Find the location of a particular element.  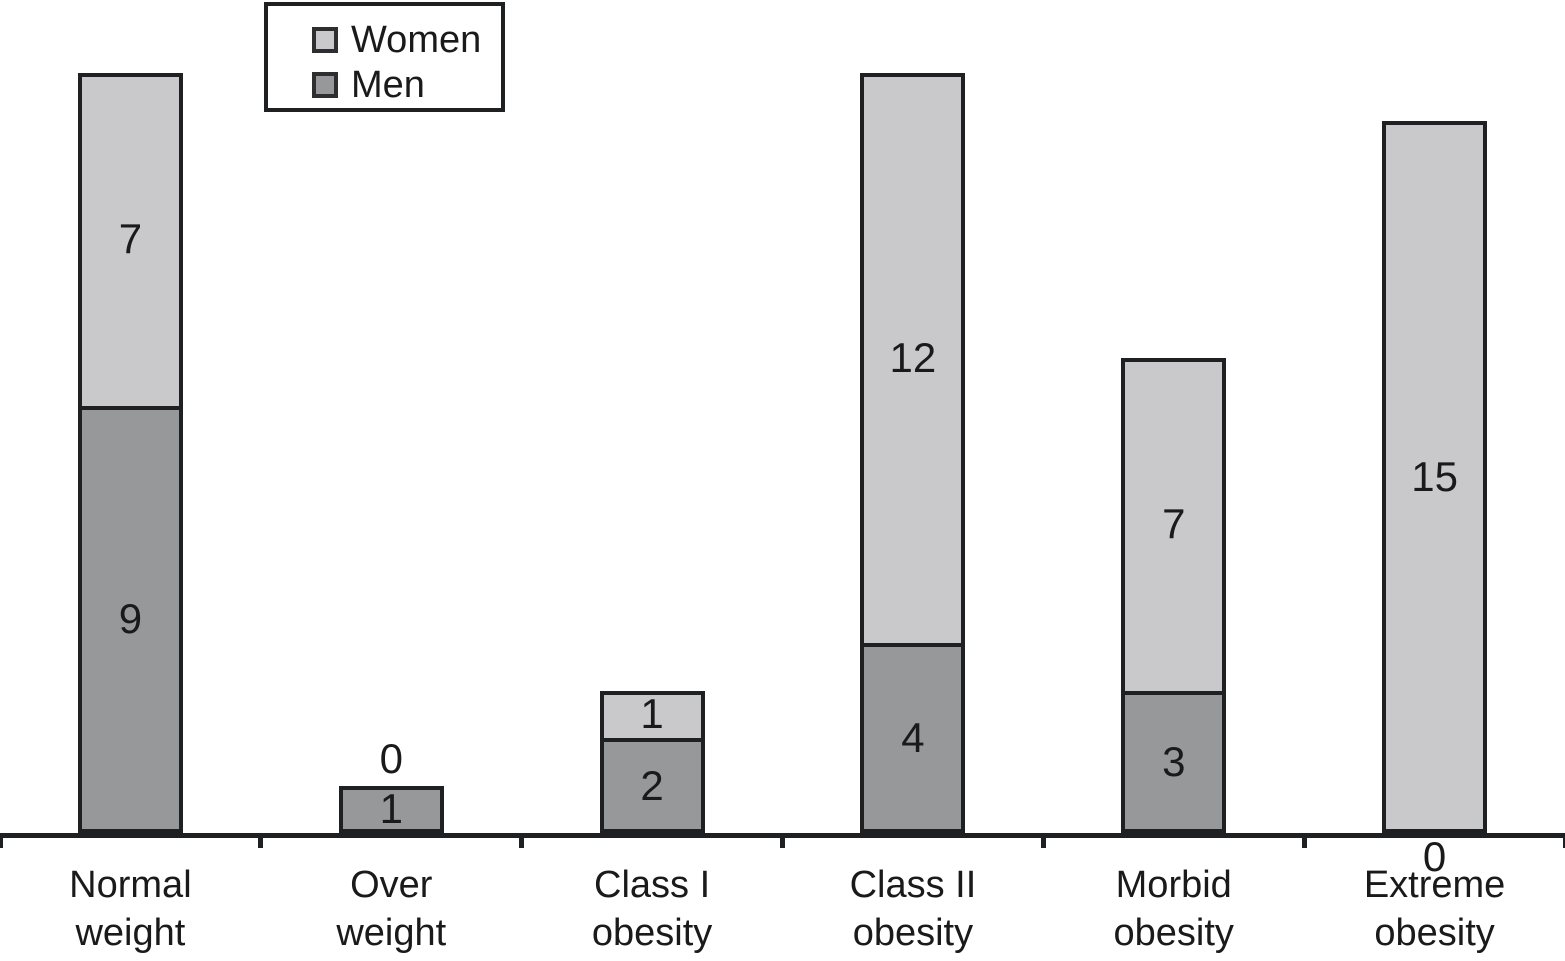

category-label: Normal weight is located at coordinates (130, 909).